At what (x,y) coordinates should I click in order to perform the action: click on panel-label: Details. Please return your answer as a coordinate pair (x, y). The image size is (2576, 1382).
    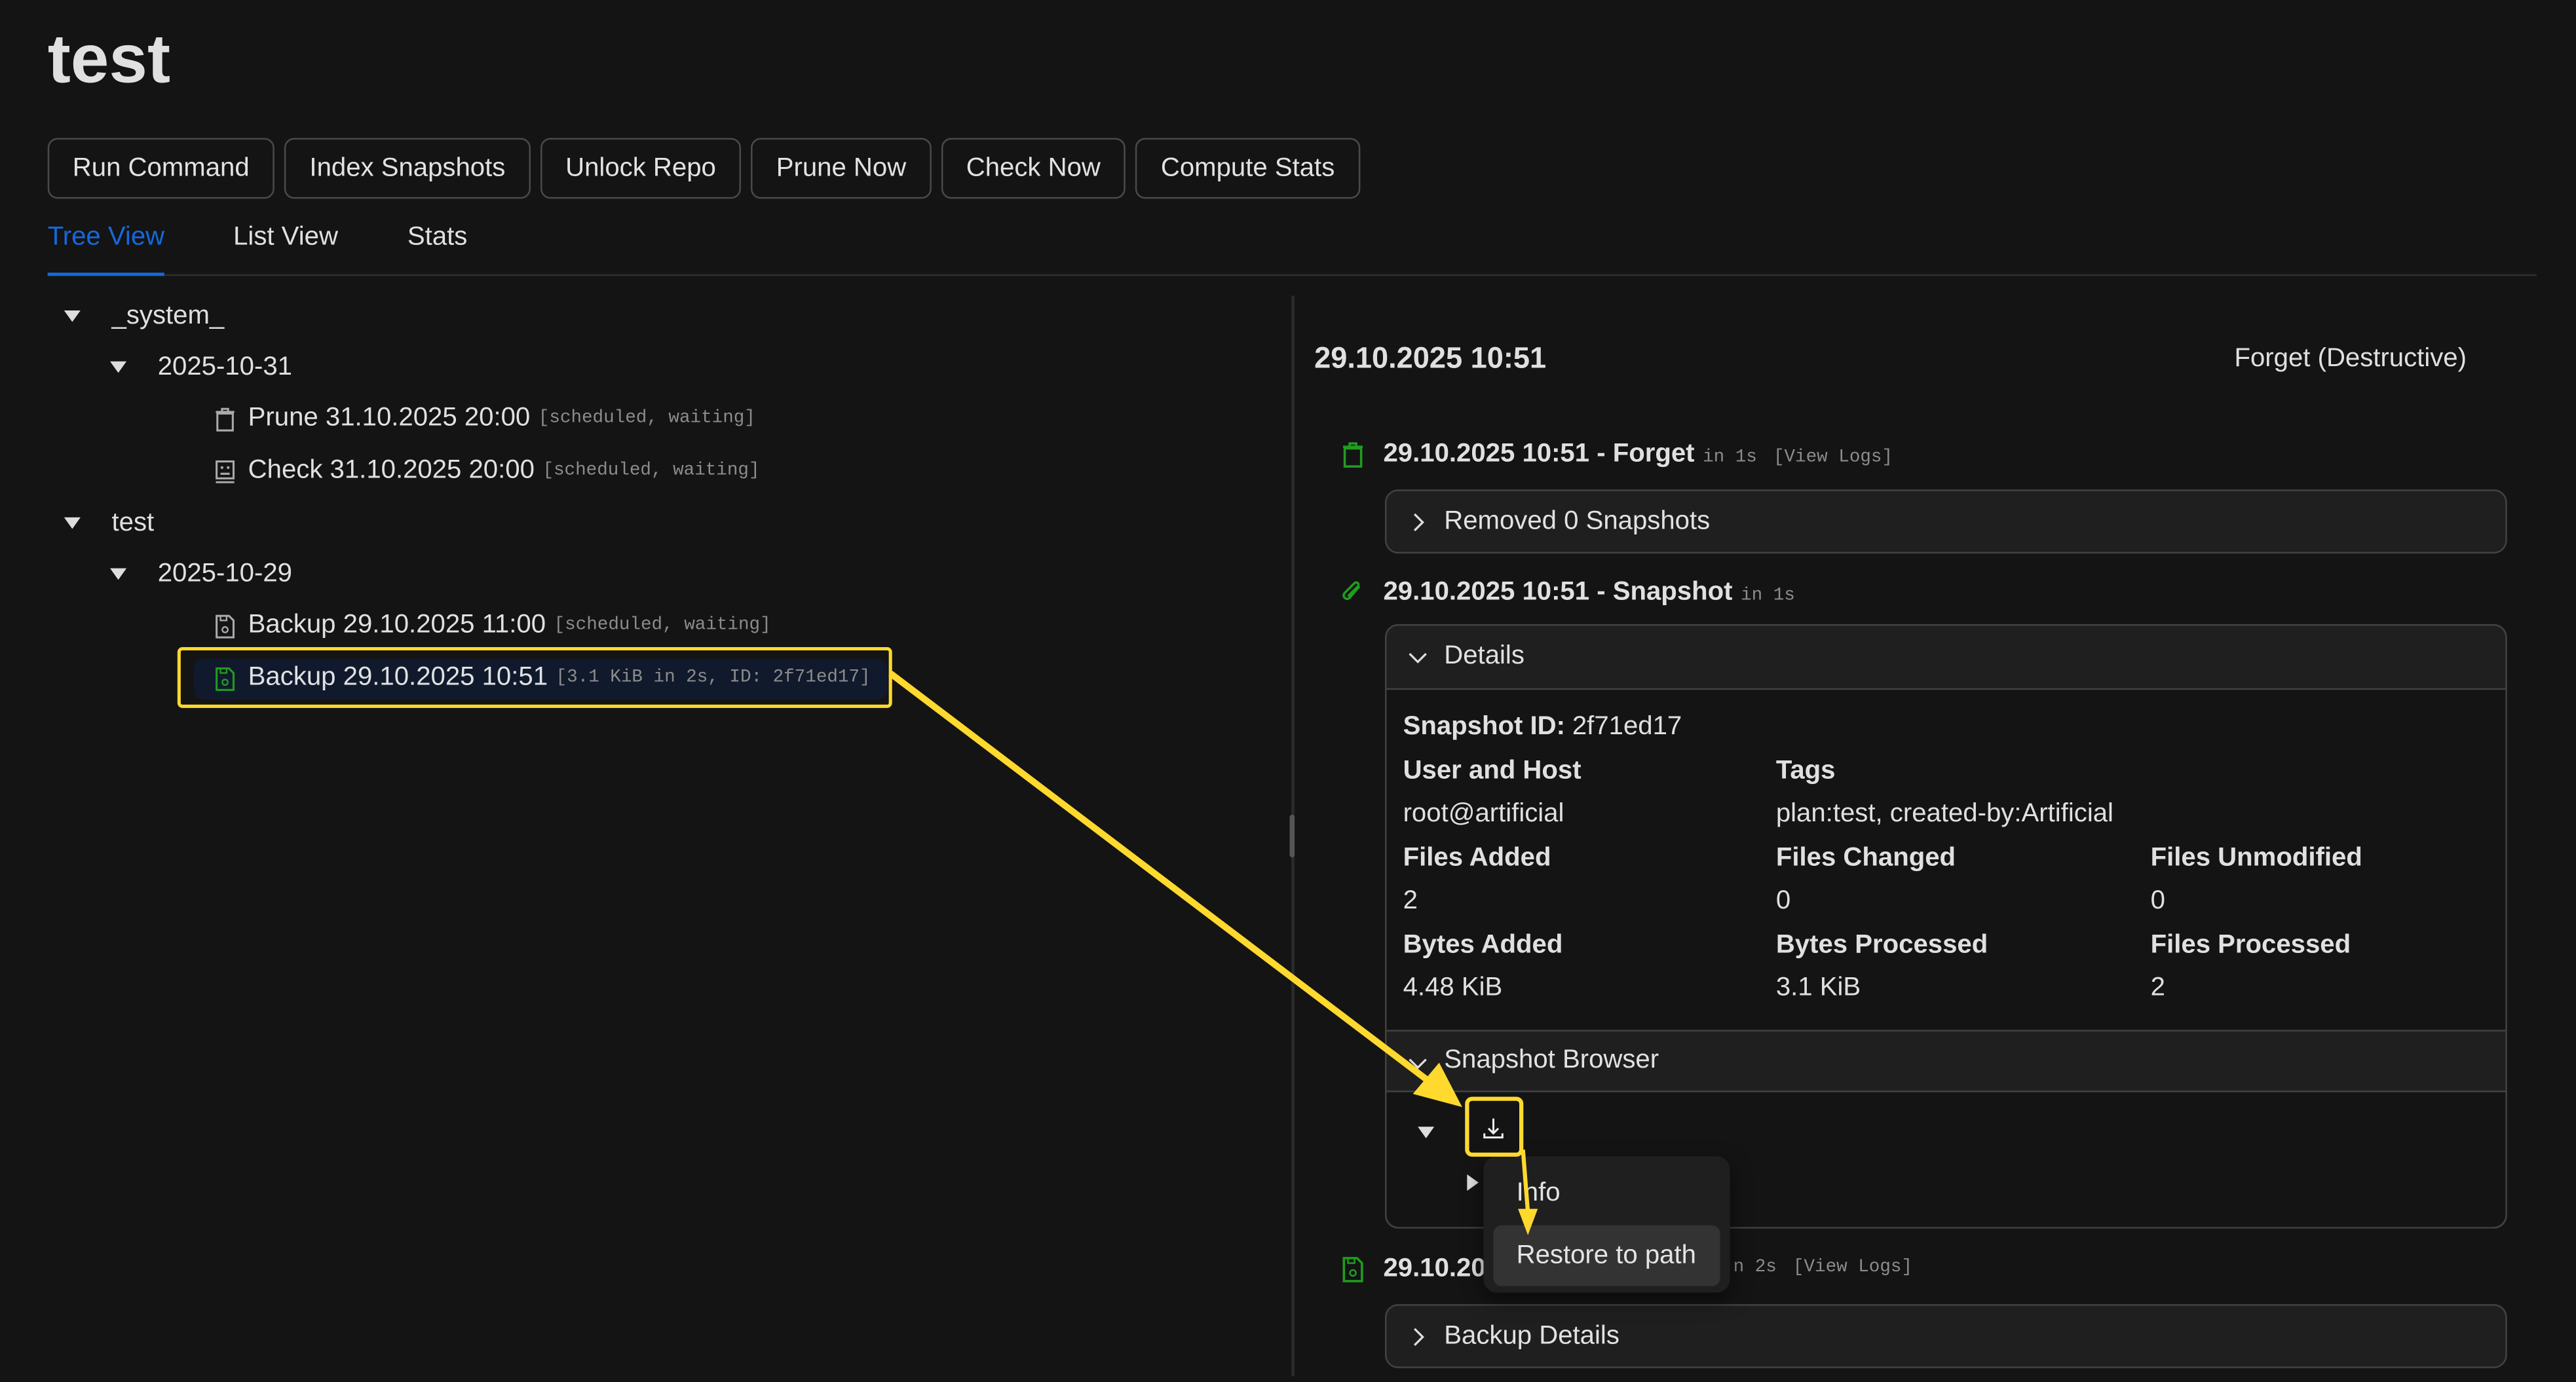
    Looking at the image, I should click on (1484, 656).